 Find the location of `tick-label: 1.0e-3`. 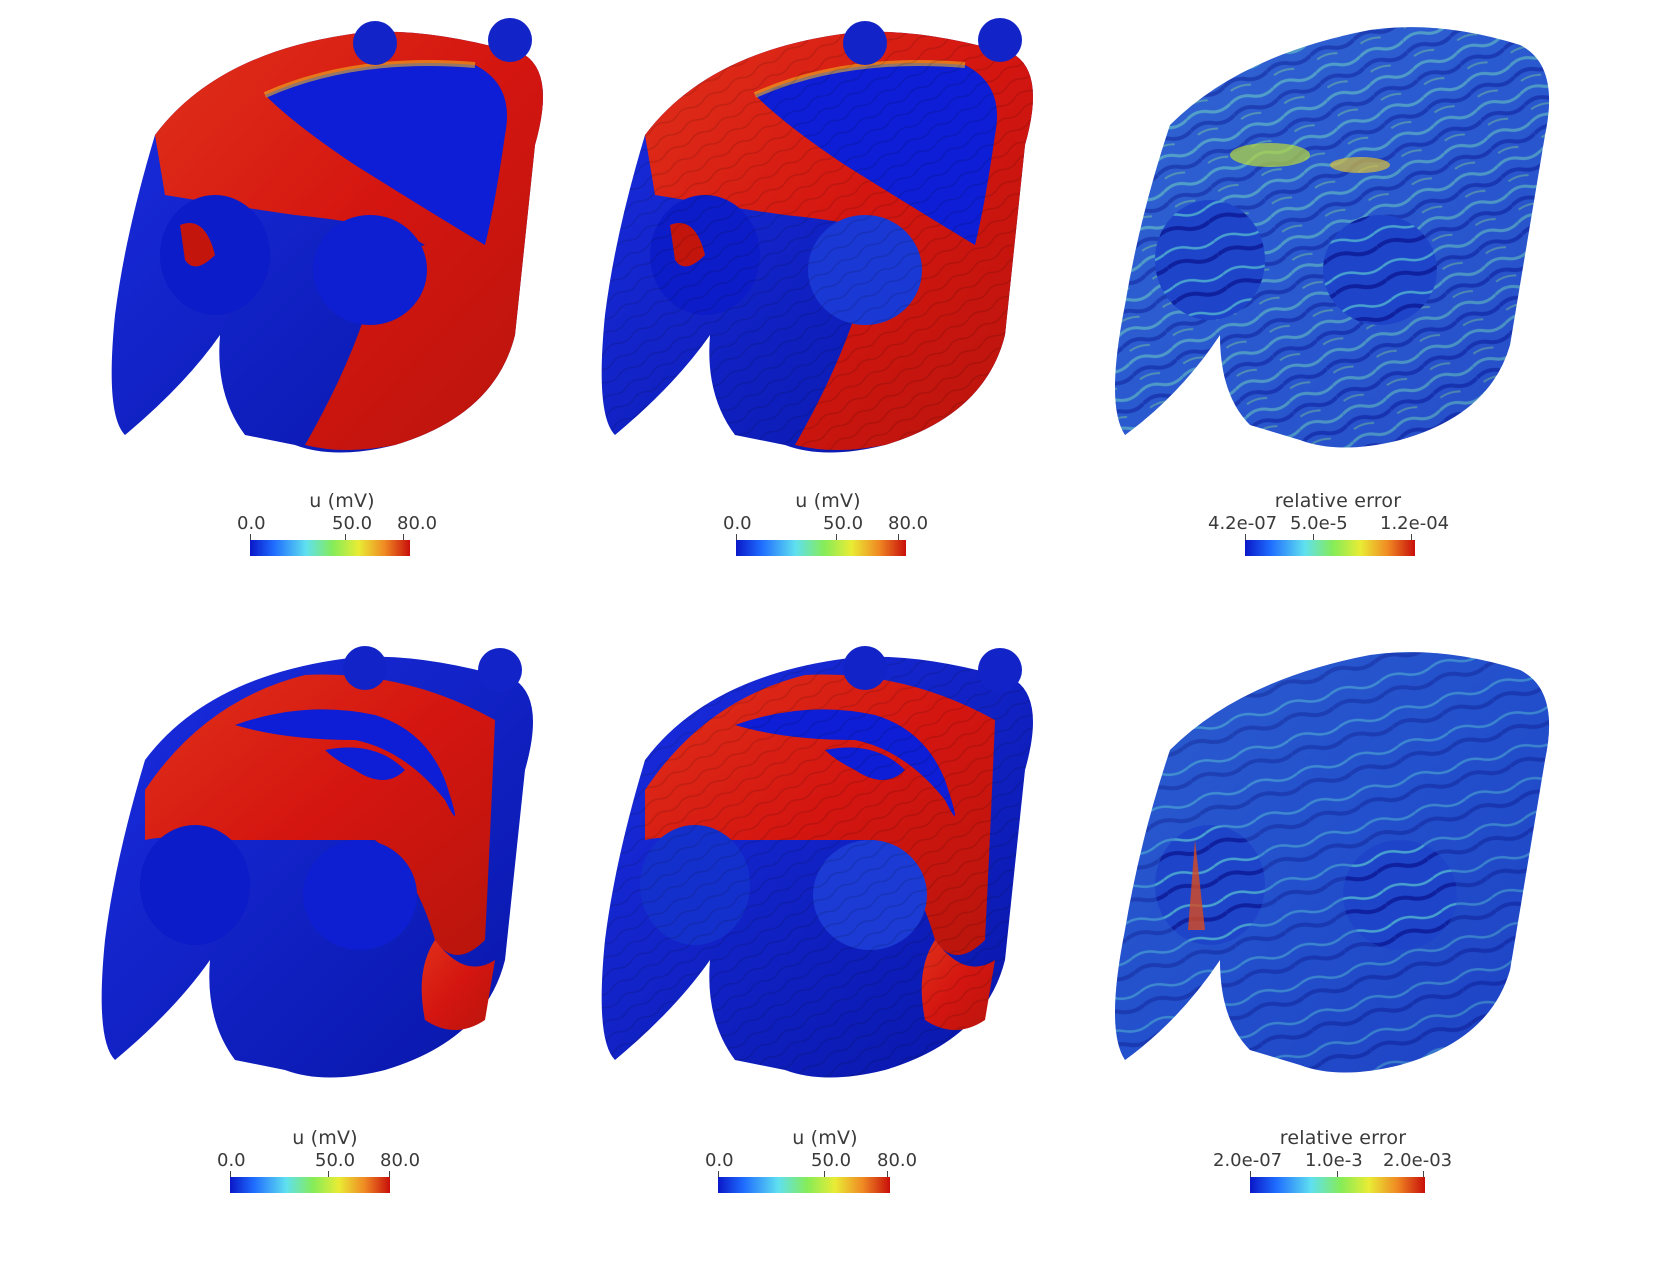

tick-label: 1.0e-3 is located at coordinates (1334, 1160).